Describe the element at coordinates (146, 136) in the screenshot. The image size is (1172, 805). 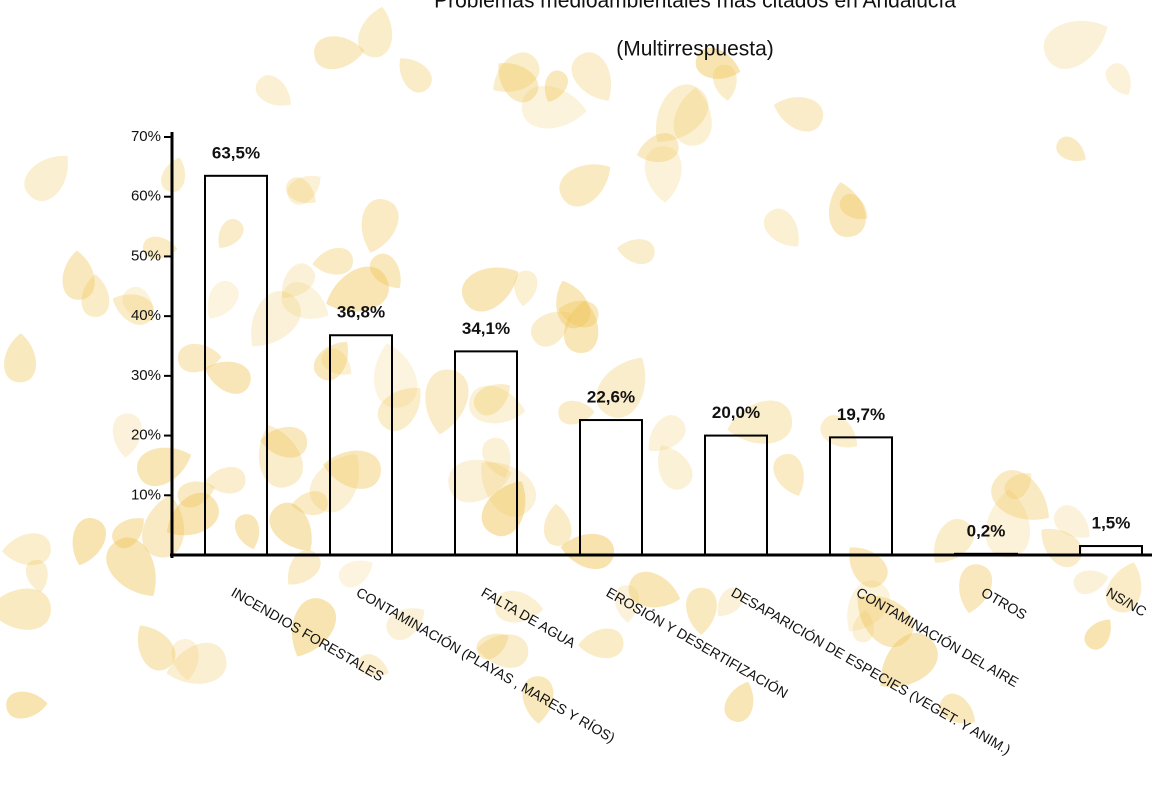
I see `y-tick-label: 70%` at that location.